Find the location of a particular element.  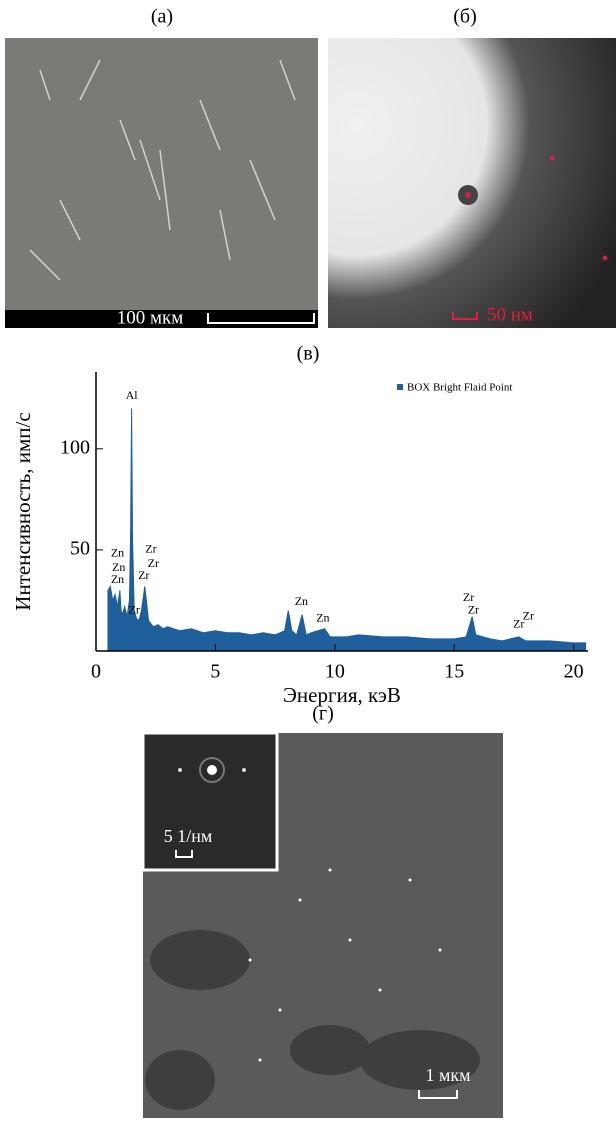

x-tick-label: 5 is located at coordinates (215, 672).